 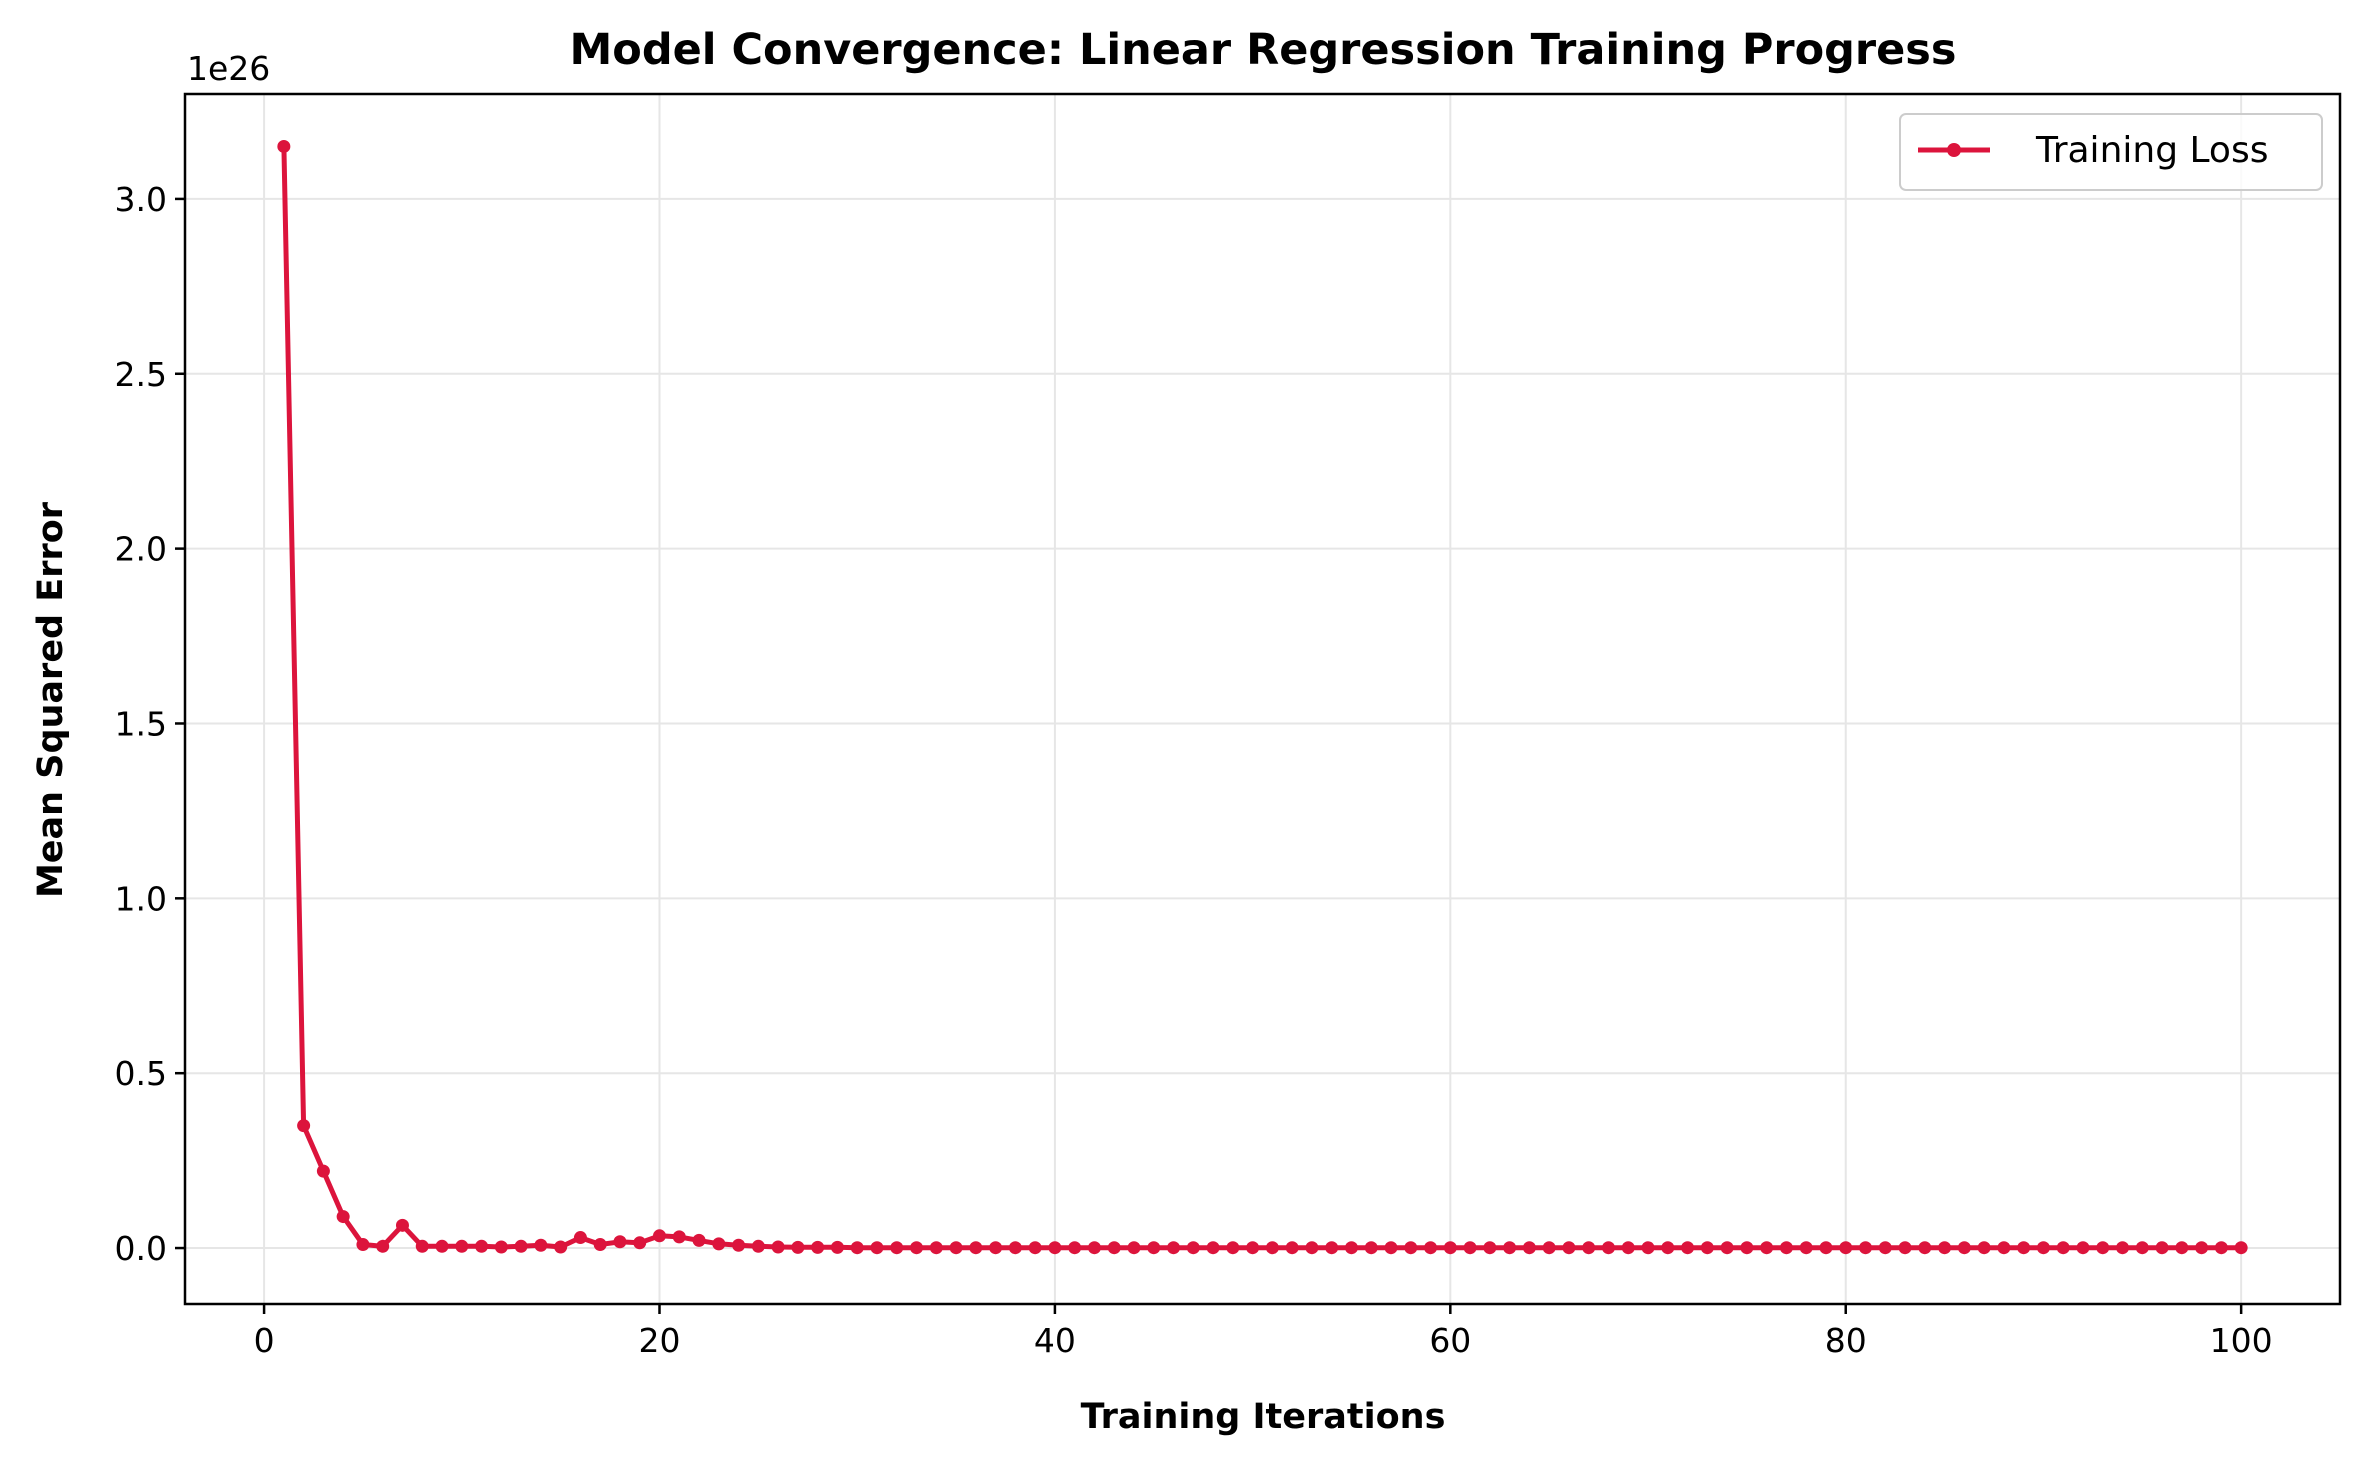 What do you see at coordinates (2241, 1340) in the screenshot?
I see `x-tick-label: 100` at bounding box center [2241, 1340].